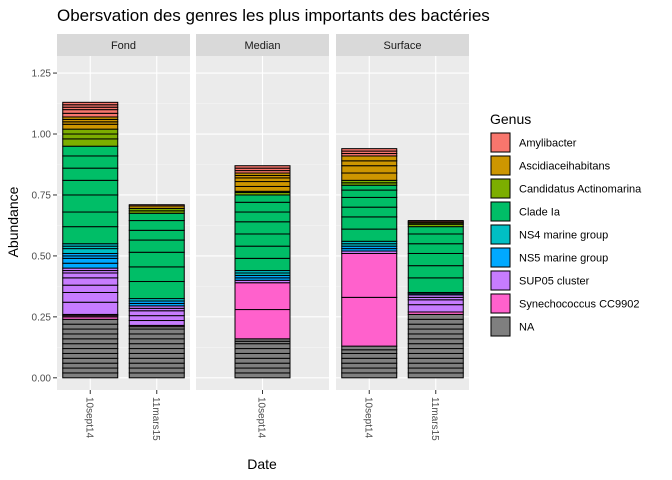  Describe the element at coordinates (512, 326) in the screenshot. I see `legend-item: NA` at that location.